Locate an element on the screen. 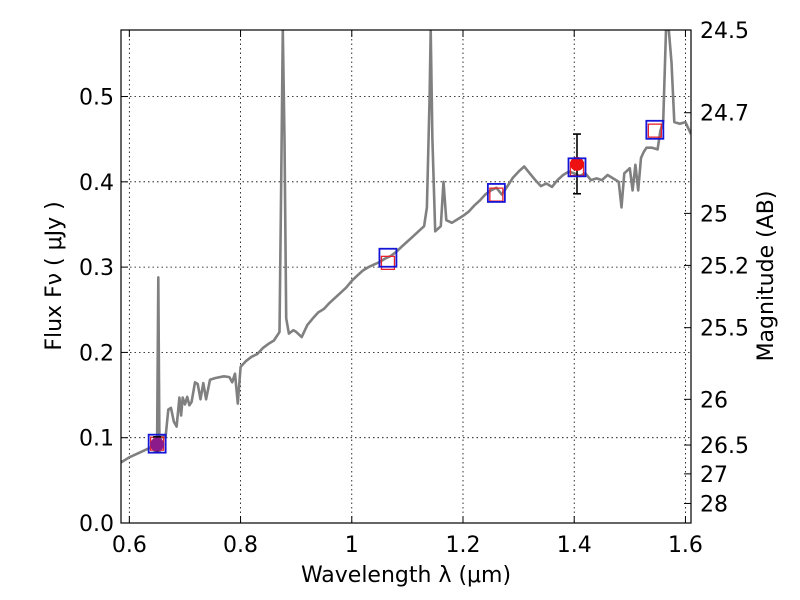  x-tick-label: 0.6 is located at coordinates (129, 545).